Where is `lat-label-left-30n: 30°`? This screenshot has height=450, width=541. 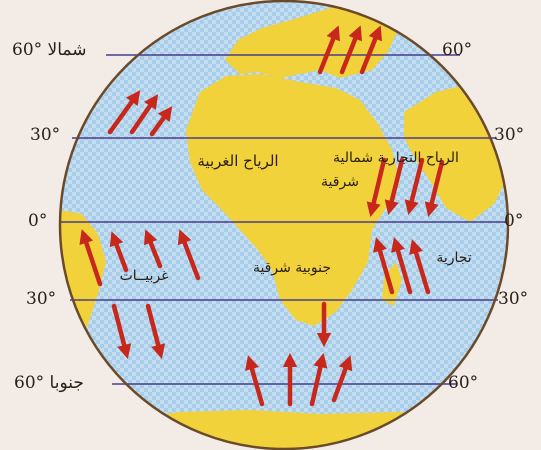 lat-label-left-30n: 30° is located at coordinates (45, 135).